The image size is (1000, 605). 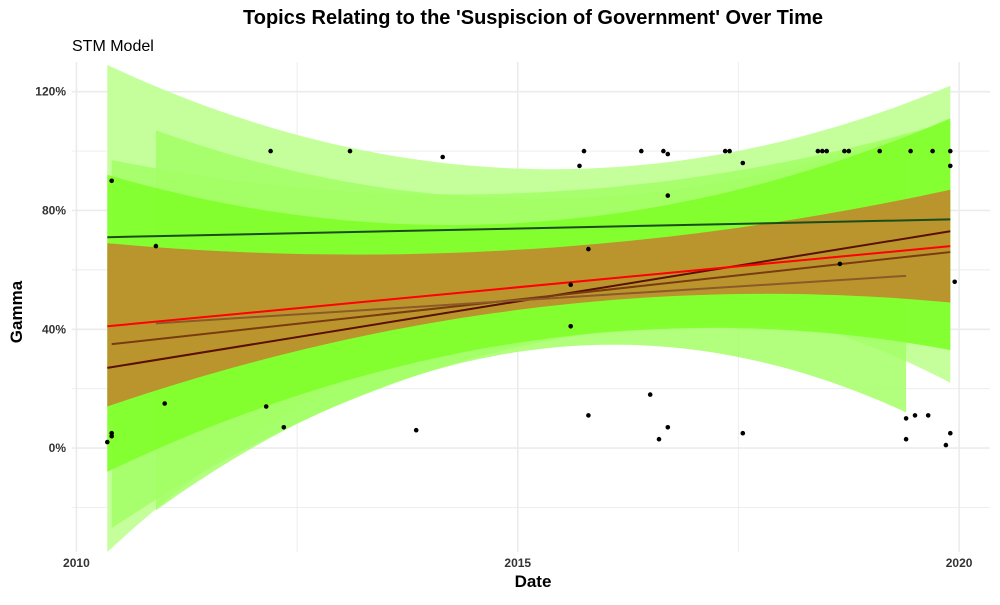 What do you see at coordinates (16, 311) in the screenshot?
I see `y-axis-label: Gamma` at bounding box center [16, 311].